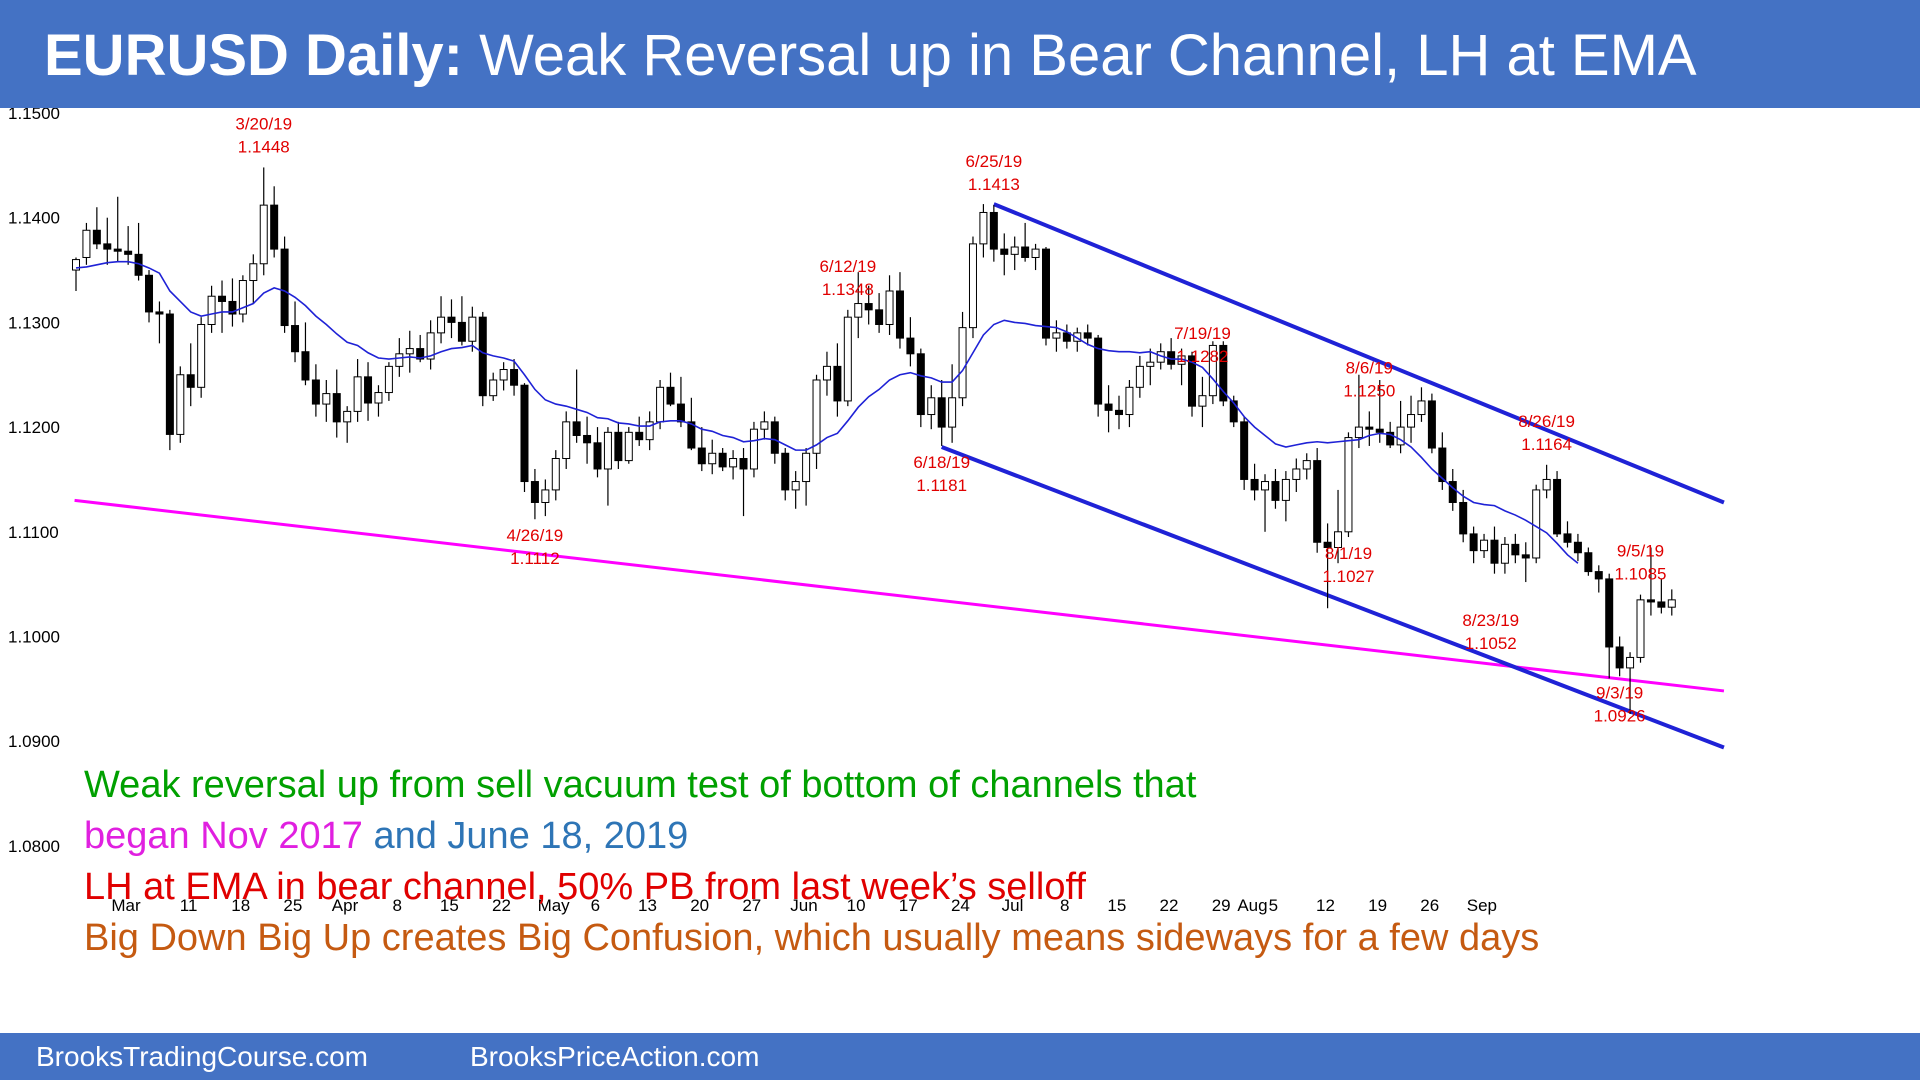 Image resolution: width=1920 pixels, height=1080 pixels. What do you see at coordinates (34, 427) in the screenshot?
I see `y-tick-label: 1.1200` at bounding box center [34, 427].